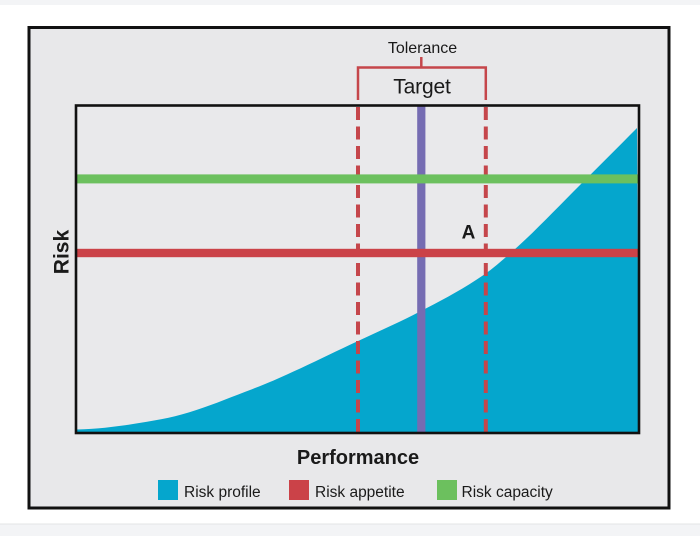  I want to click on svg-text: Risk capacity, so click(508, 492).